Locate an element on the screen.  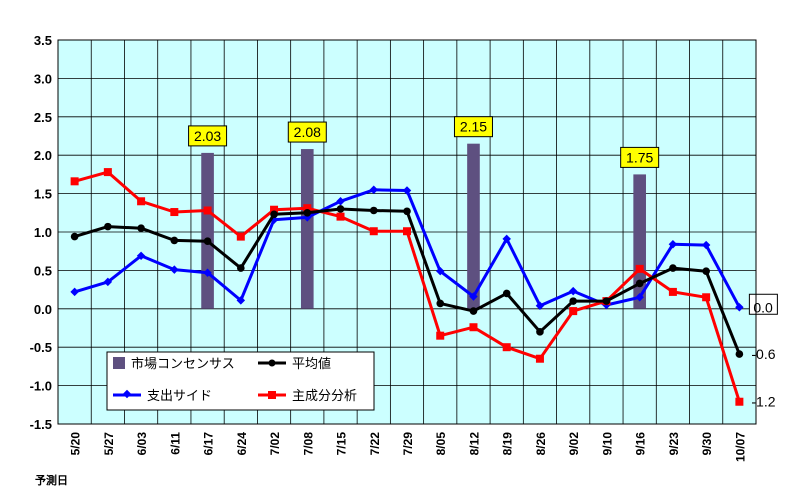
y-tick-label: 1.0 is located at coordinates (43, 232).